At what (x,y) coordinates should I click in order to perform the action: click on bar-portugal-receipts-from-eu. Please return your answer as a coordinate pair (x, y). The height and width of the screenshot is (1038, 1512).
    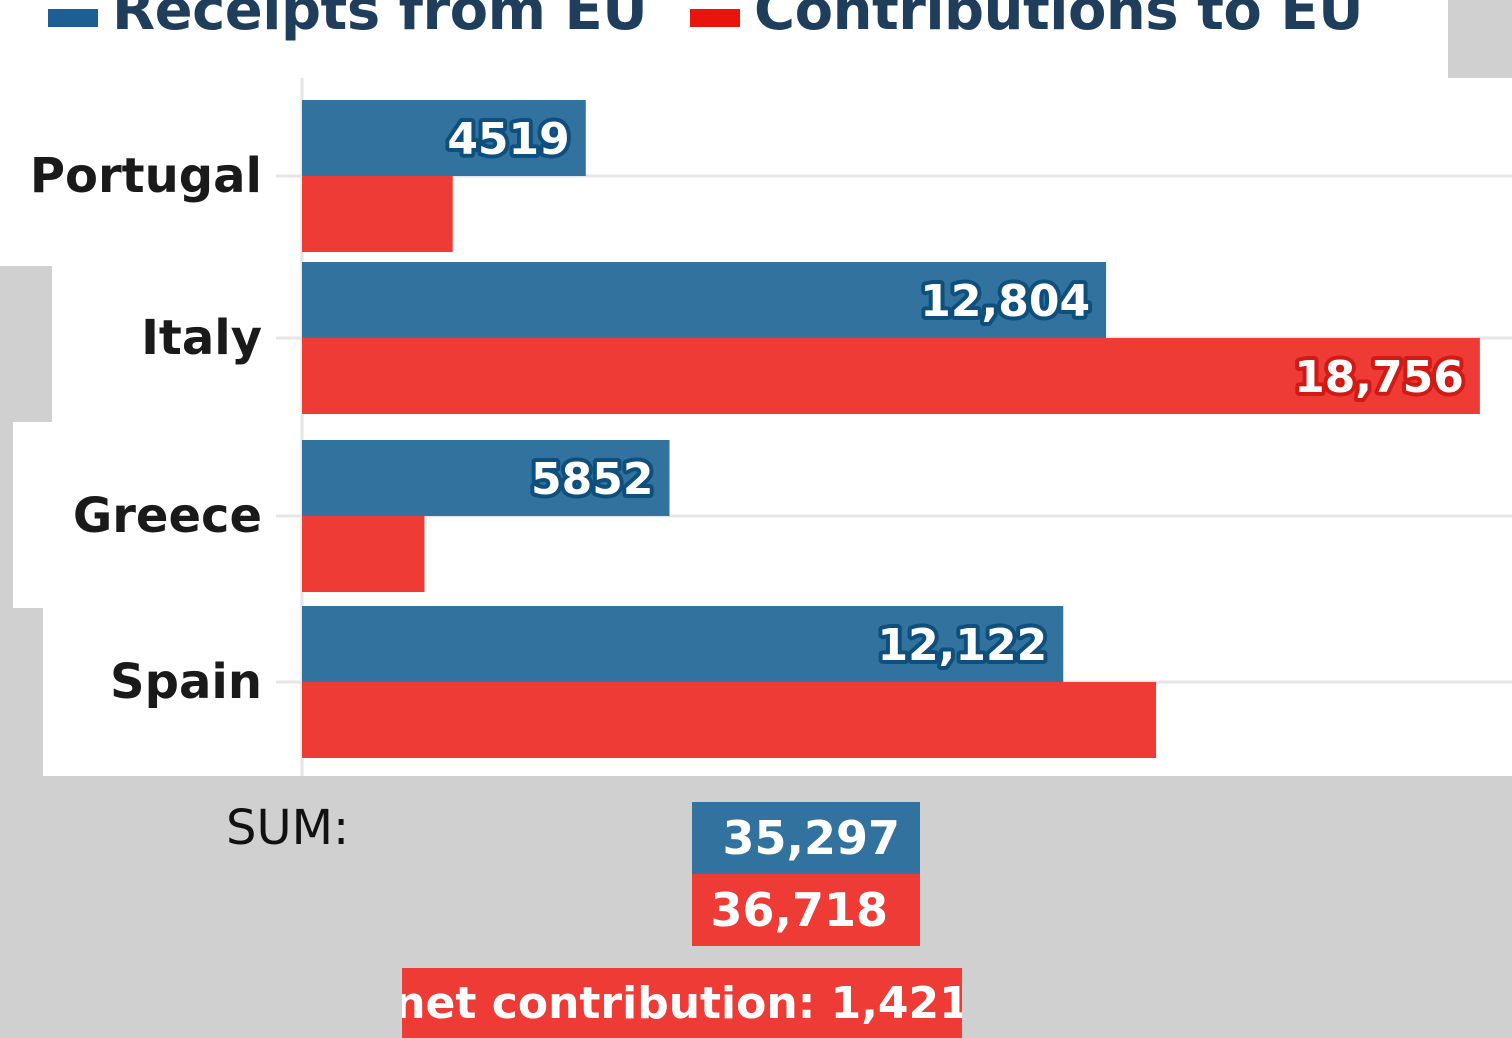
    Looking at the image, I should click on (444, 138).